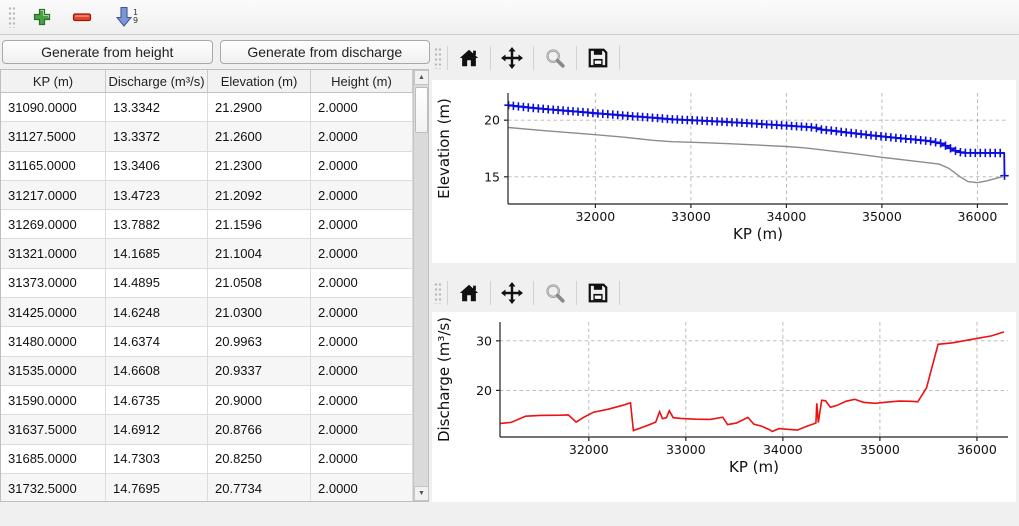  Describe the element at coordinates (259, 487) in the screenshot. I see `table-cell: 20.7734` at that location.